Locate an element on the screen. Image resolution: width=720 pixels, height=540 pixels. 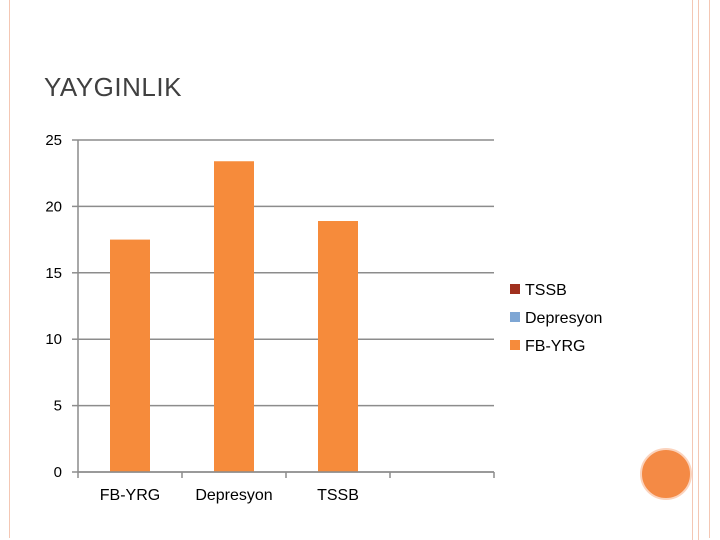
bar-depresyon is located at coordinates (234, 317).